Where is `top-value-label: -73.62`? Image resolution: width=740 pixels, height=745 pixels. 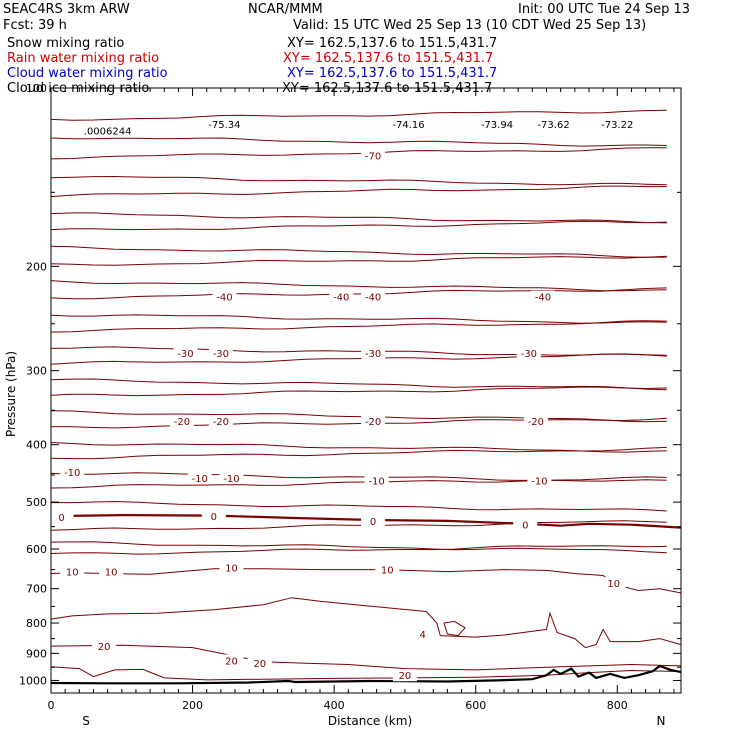
top-value-label: -73.62 is located at coordinates (553, 125).